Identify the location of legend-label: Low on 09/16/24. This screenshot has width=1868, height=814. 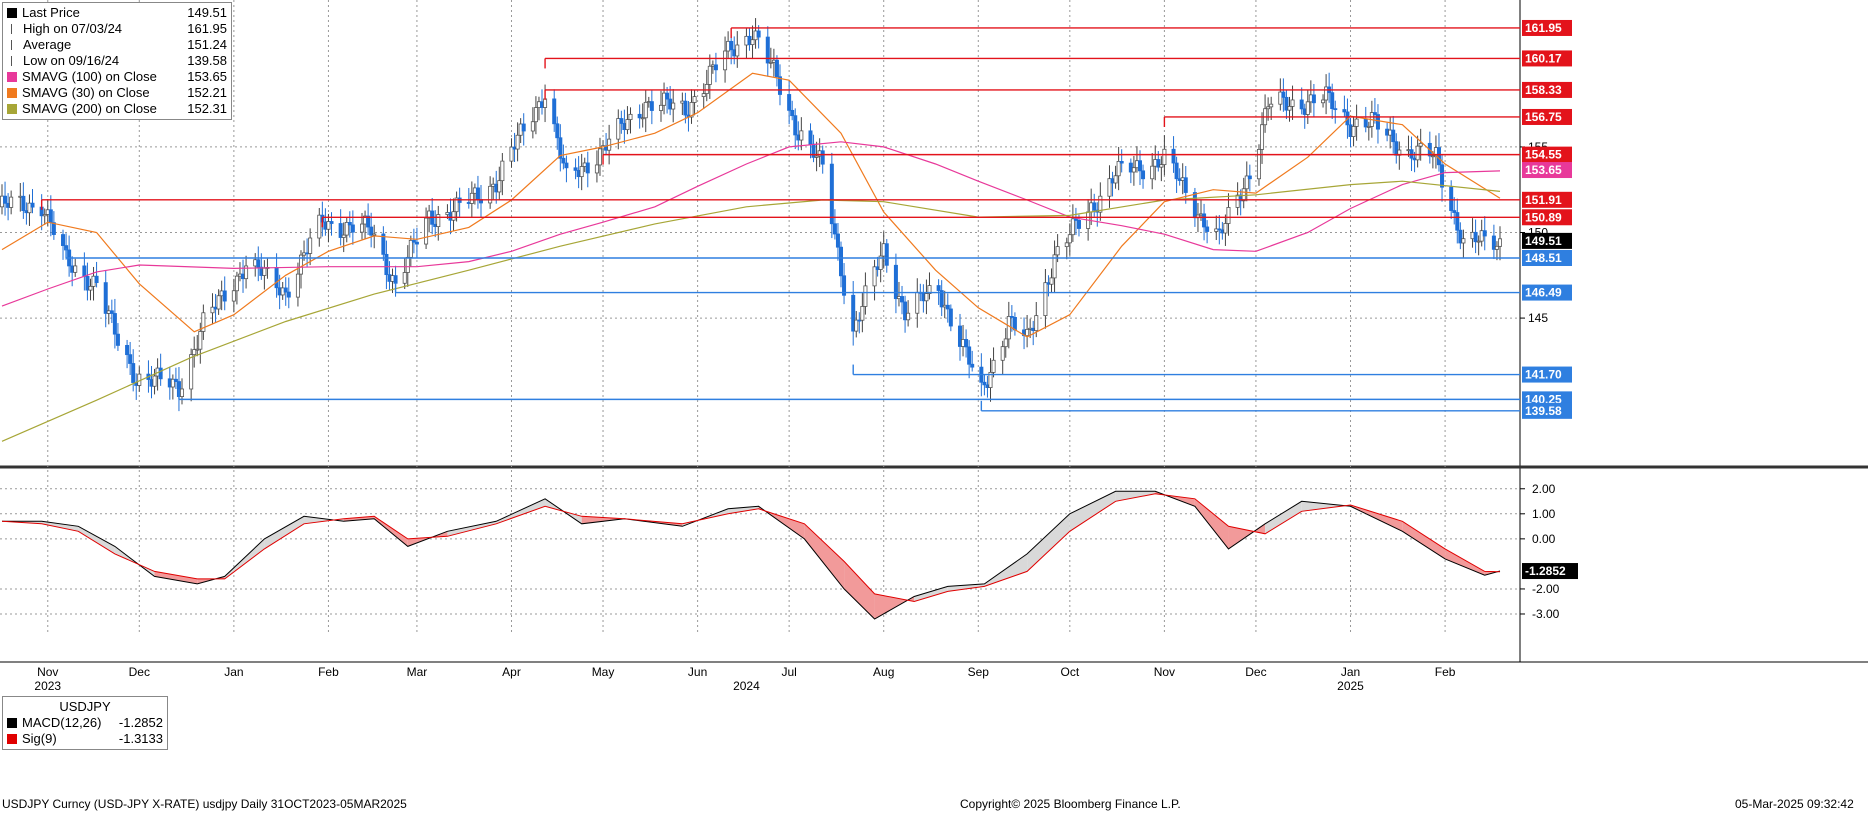
(71, 60).